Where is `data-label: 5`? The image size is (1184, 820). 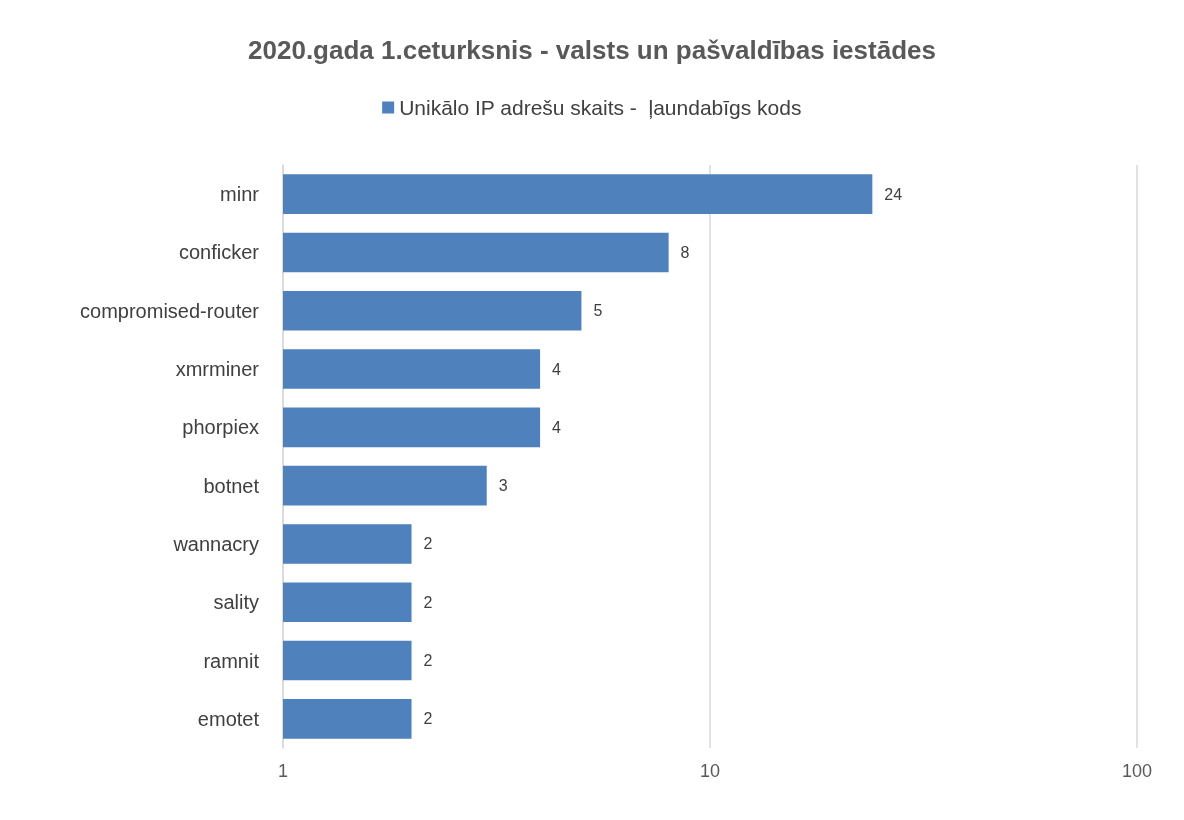
data-label: 5 is located at coordinates (598, 311).